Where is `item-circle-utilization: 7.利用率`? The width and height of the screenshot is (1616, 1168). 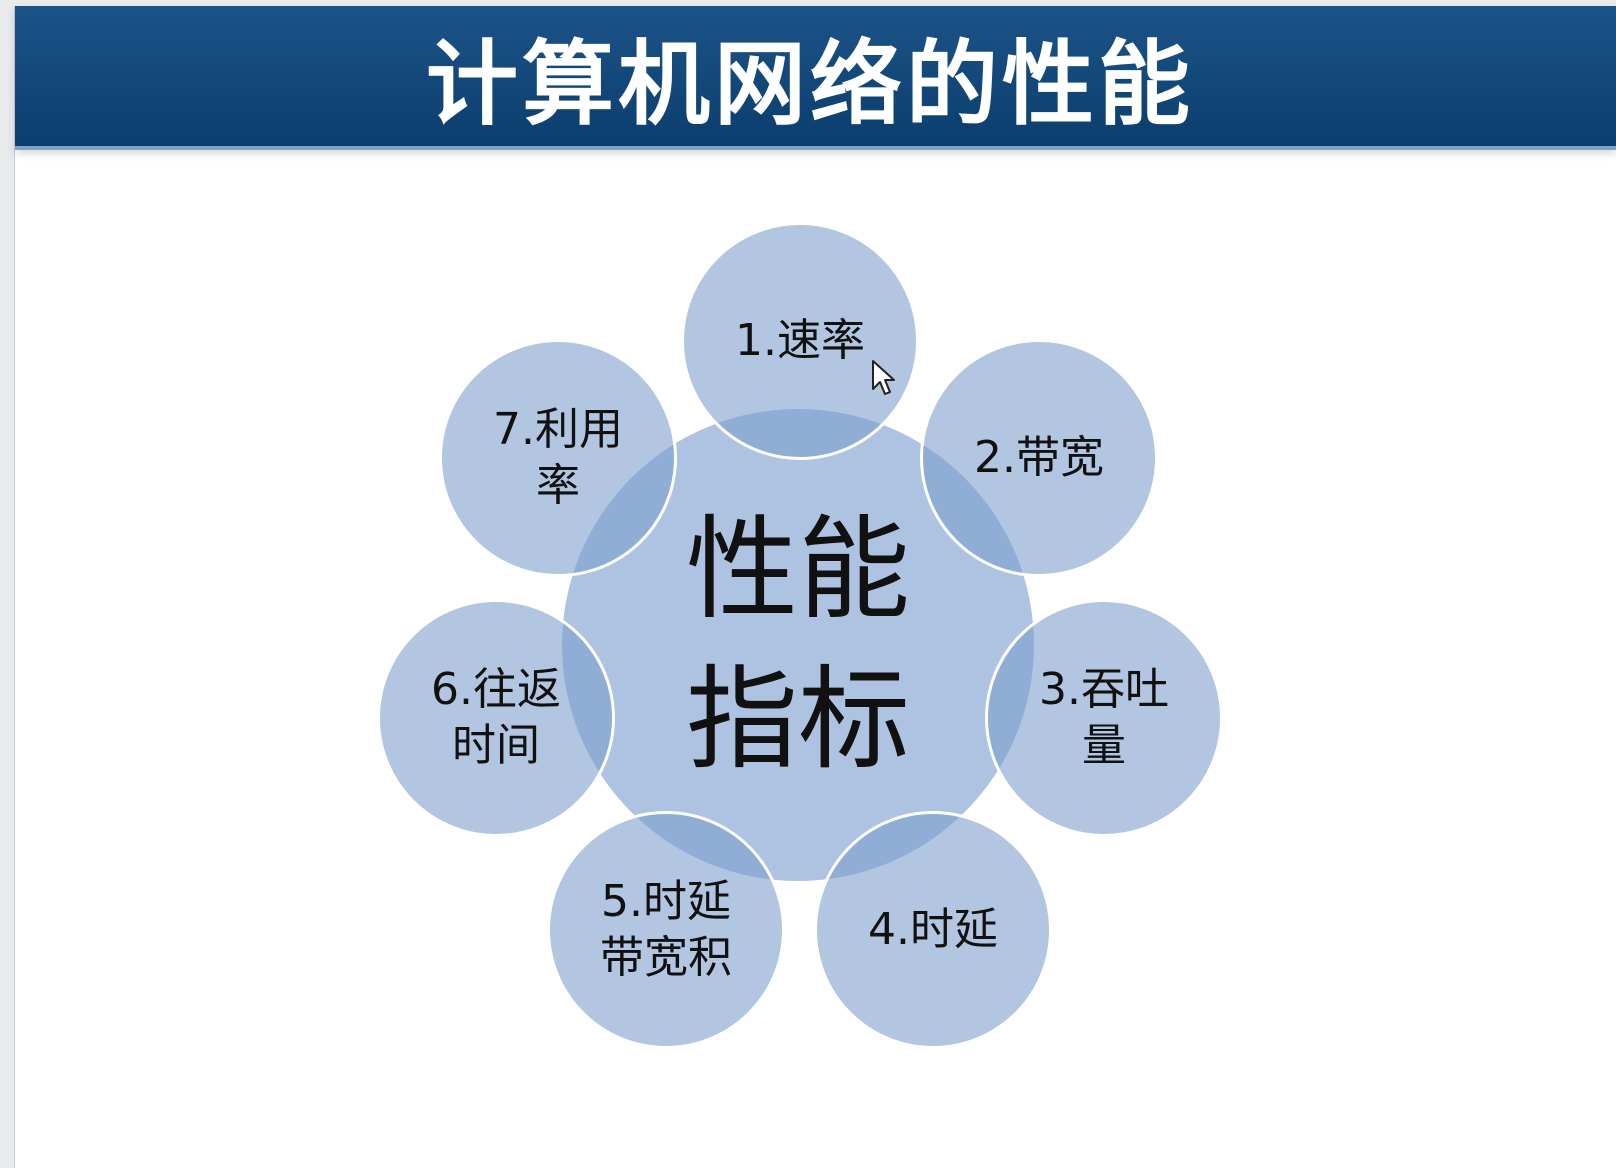
item-circle-utilization: 7.利用率 is located at coordinates (558, 458).